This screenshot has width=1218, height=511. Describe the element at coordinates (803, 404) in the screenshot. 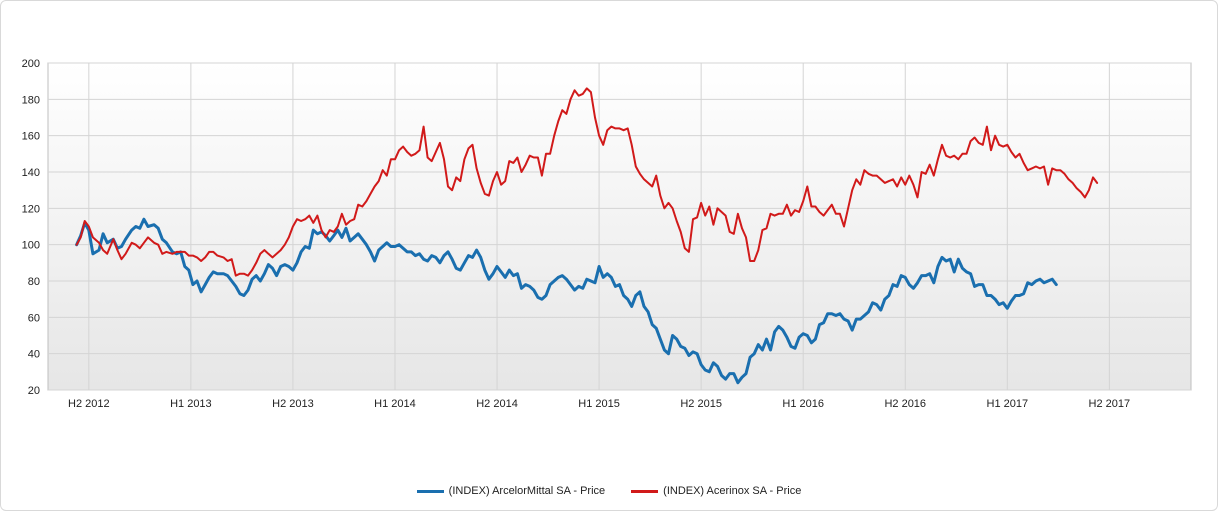

I see `x-tick-label: H1 2016` at that location.